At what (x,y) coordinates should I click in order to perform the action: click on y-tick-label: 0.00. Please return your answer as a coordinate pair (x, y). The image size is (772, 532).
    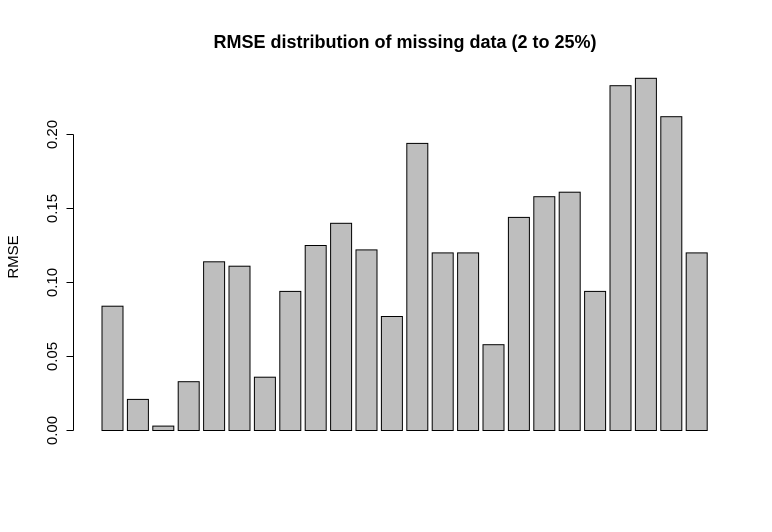
    Looking at the image, I should click on (52, 430).